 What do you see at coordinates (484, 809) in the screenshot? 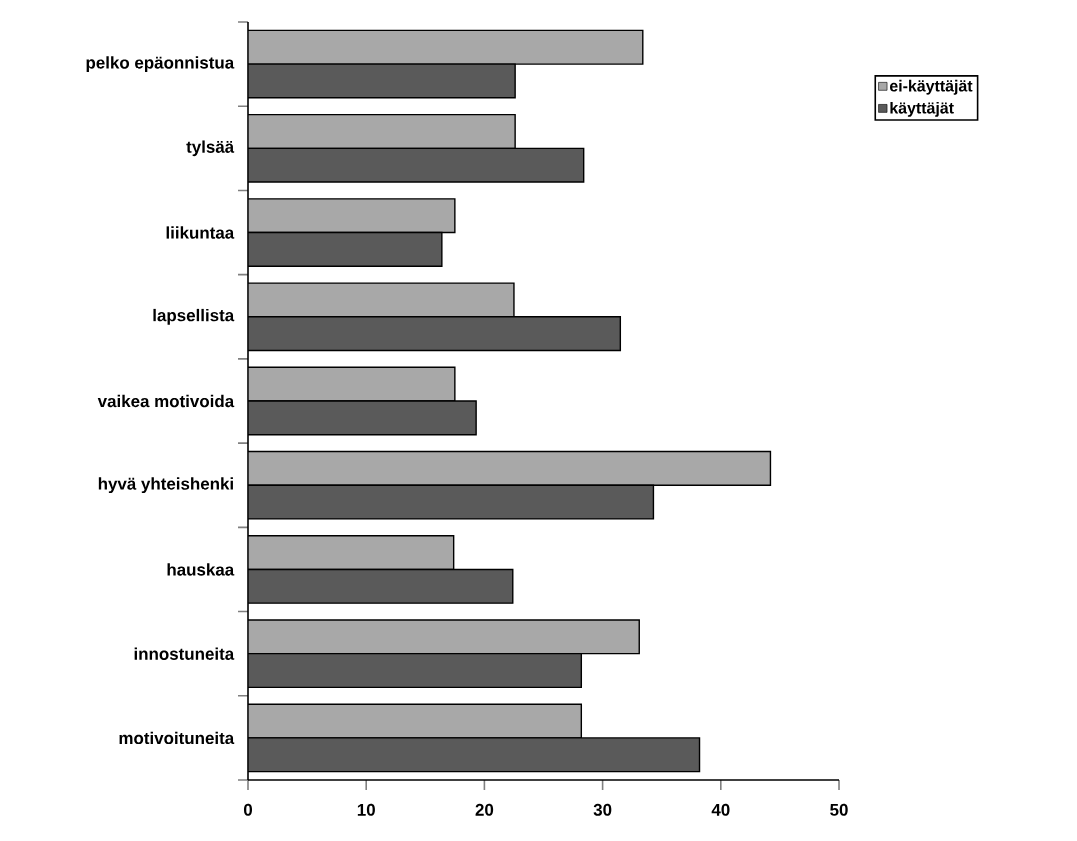
I see `x-tick-label: 20` at bounding box center [484, 809].